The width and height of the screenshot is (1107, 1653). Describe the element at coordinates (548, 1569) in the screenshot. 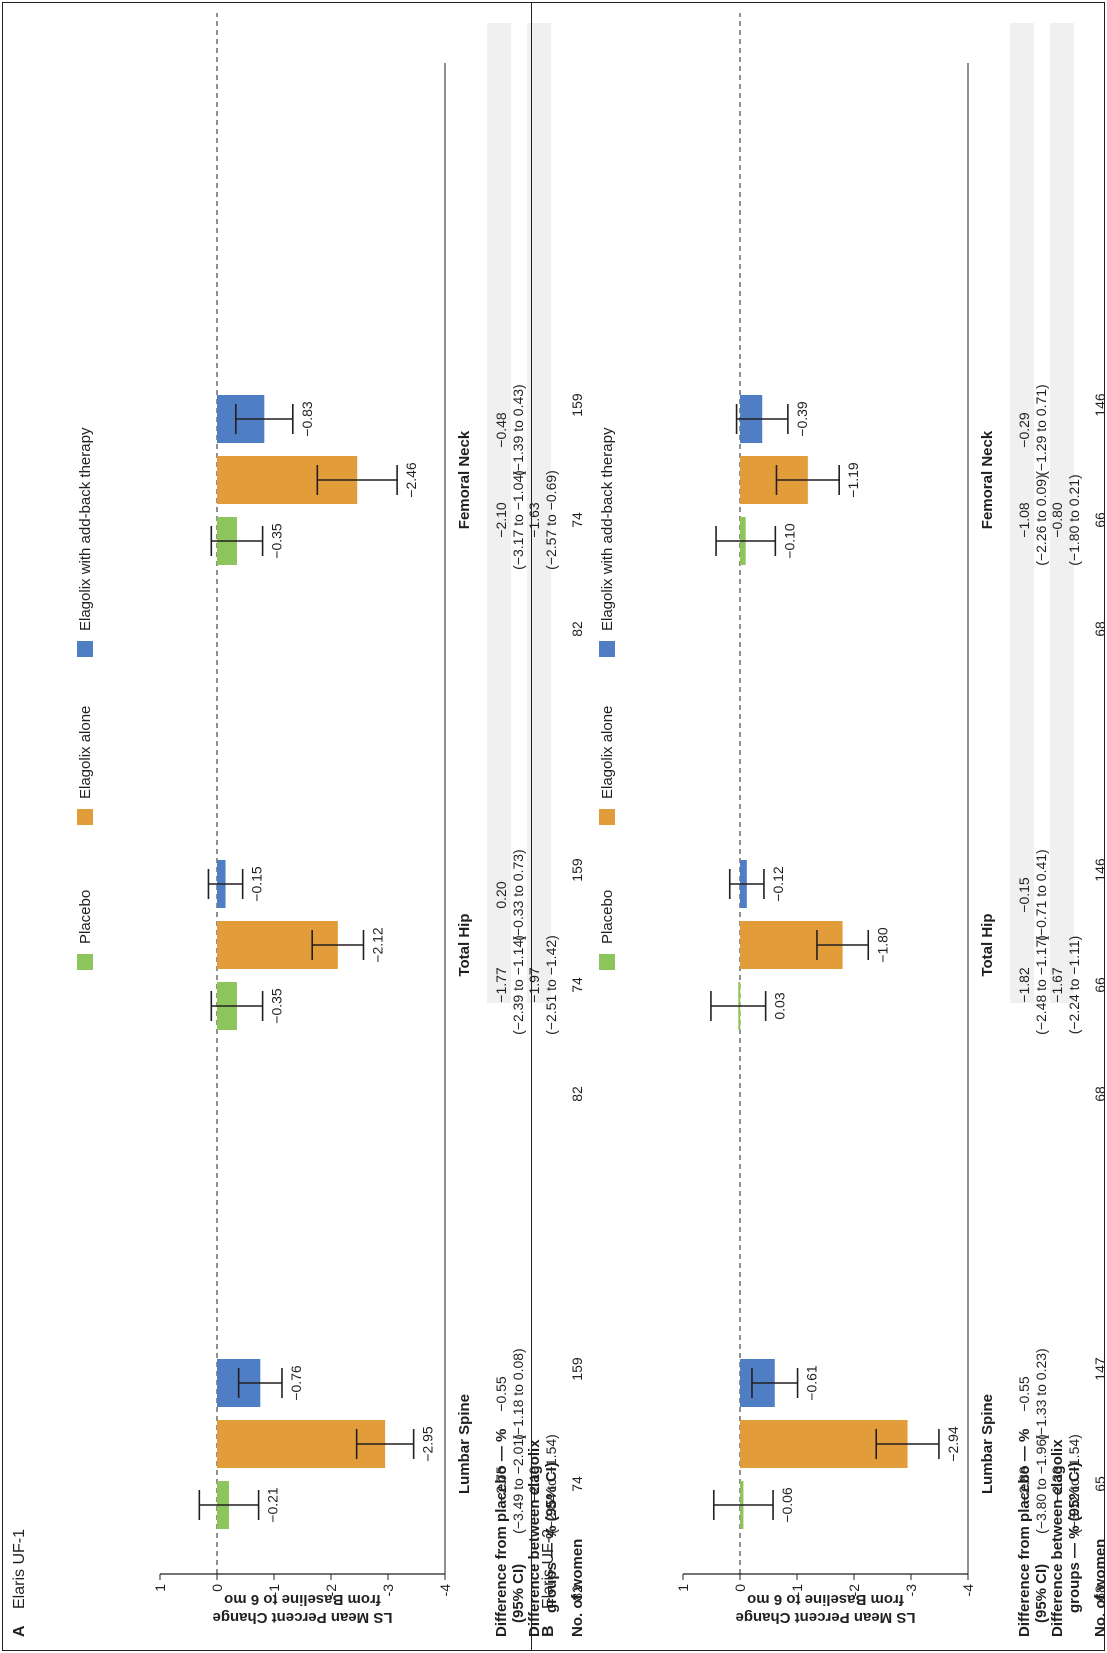

I see `panel-b-title: Elaris UF-2` at that location.